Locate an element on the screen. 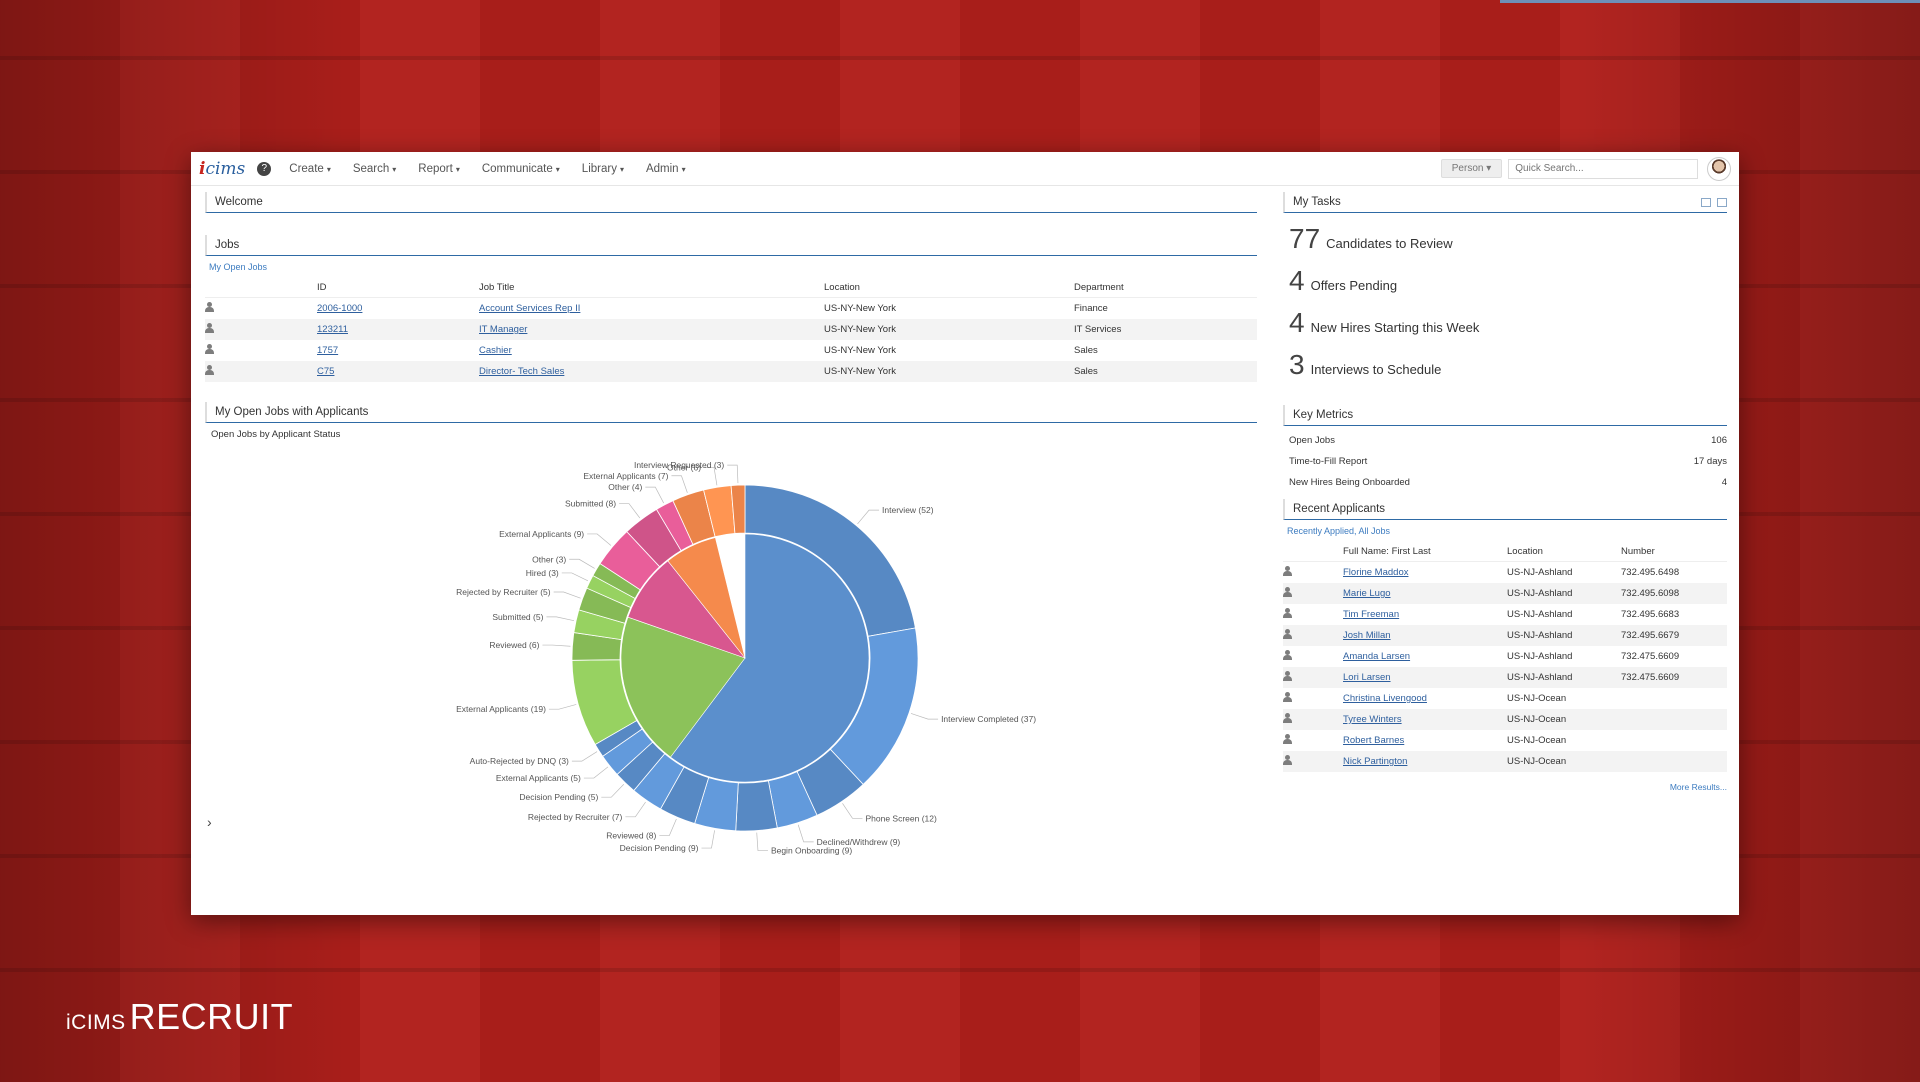  menu-search: Search ▾ is located at coordinates (374, 169).